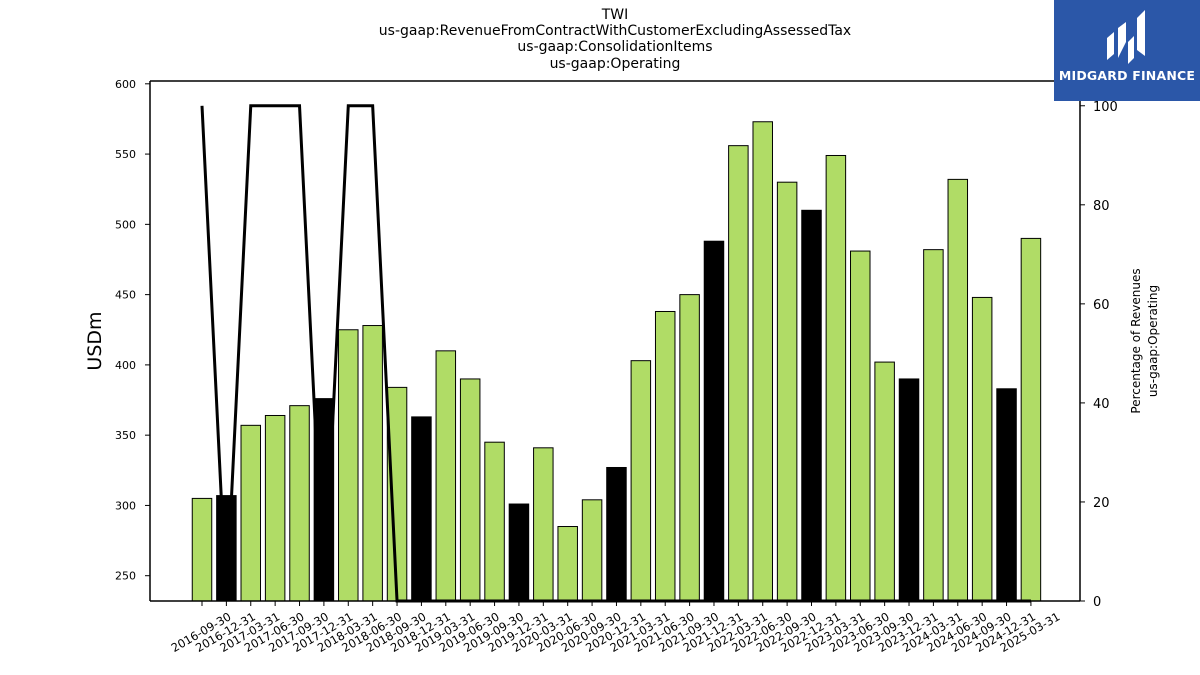 This screenshot has height=675, width=1200. What do you see at coordinates (125, 365) in the screenshot?
I see `y-tick-label-400: 400` at bounding box center [125, 365].